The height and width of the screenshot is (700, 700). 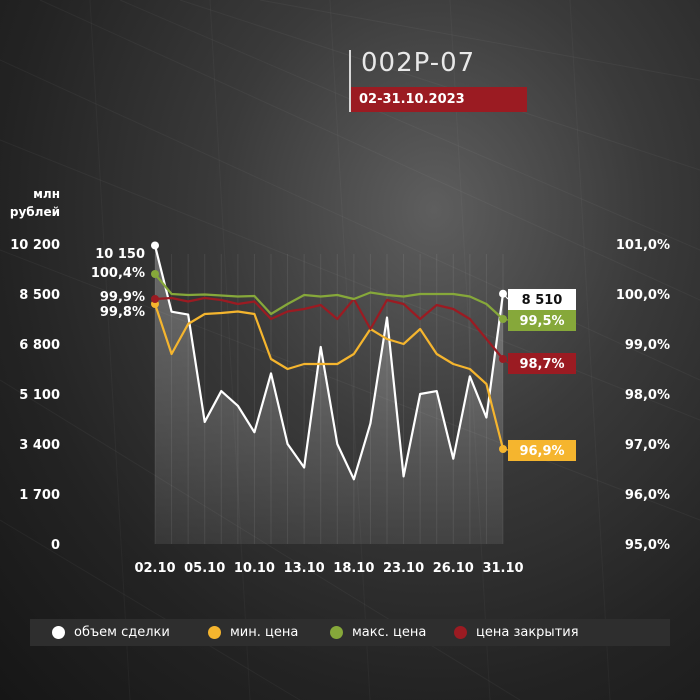 I want to click on volume-start-dot, so click(x=155, y=245).